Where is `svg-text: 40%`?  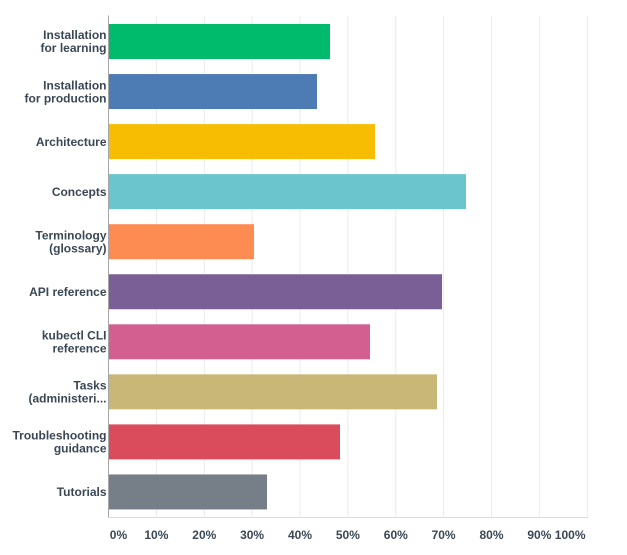 svg-text: 40% is located at coordinates (300, 535).